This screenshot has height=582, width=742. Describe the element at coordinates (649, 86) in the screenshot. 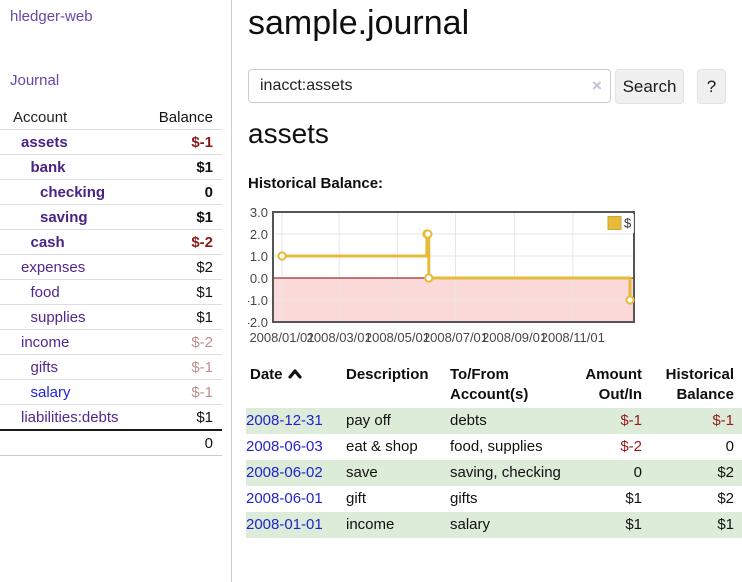

I see `search-button: Search` at that location.